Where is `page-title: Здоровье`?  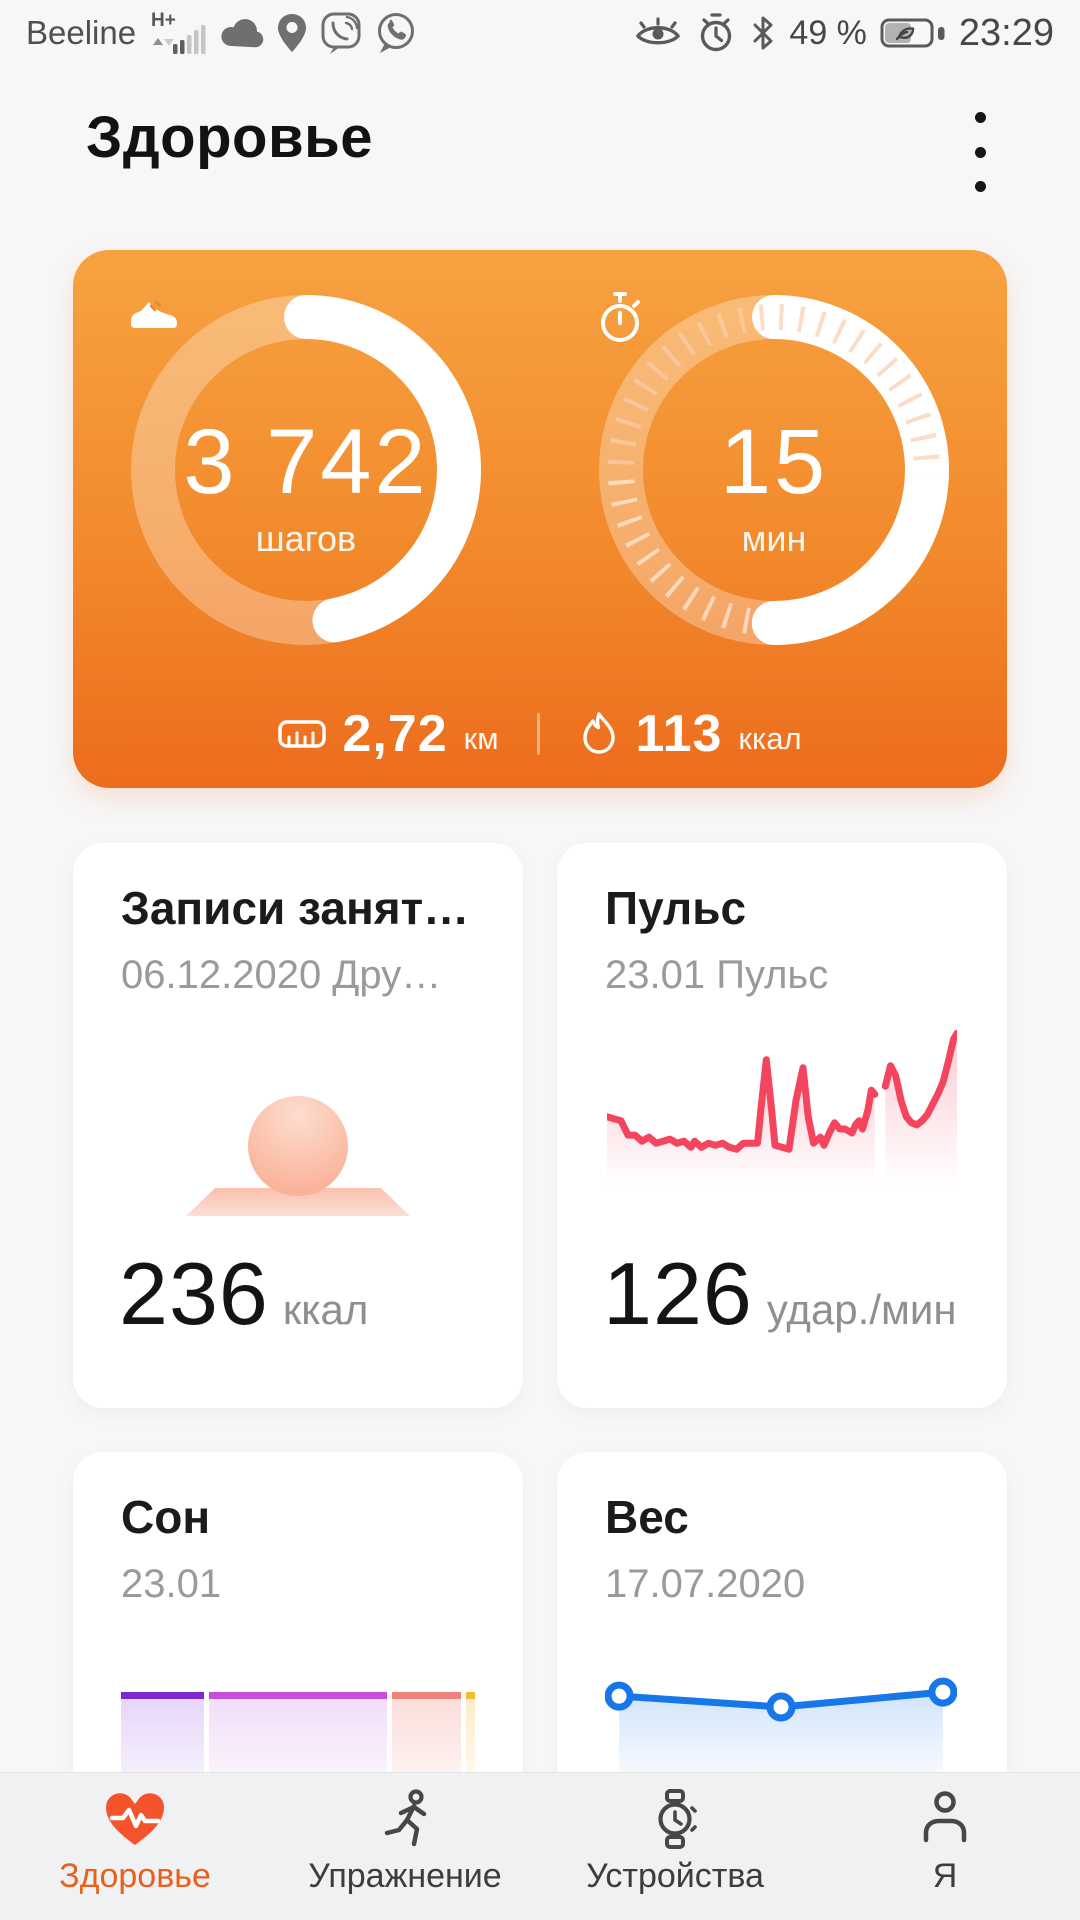
page-title: Здоровье is located at coordinates (230, 137).